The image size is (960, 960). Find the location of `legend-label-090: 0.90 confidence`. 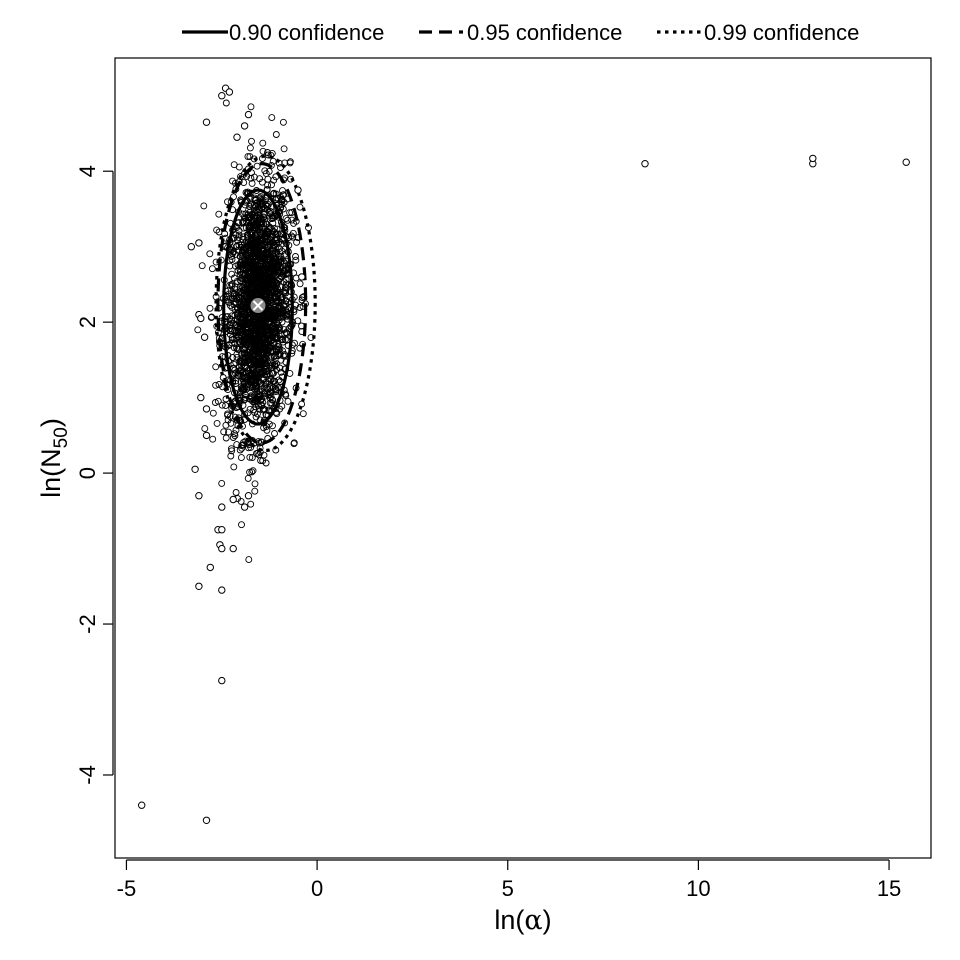

legend-label-090: 0.90 confidence is located at coordinates (306, 32).